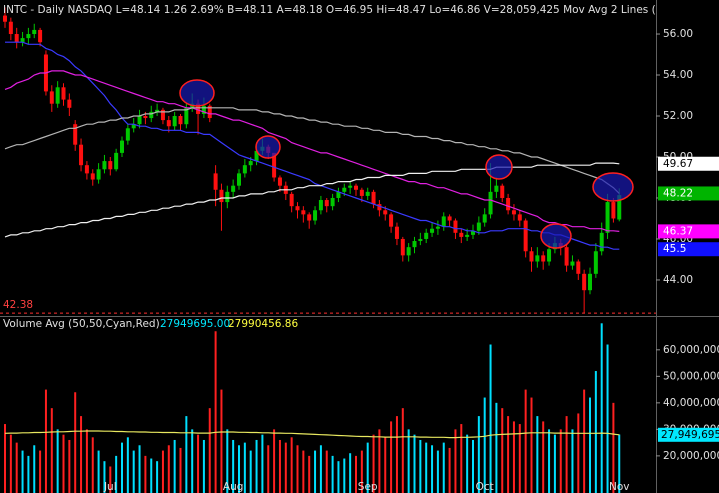  What do you see at coordinates (674, 249) in the screenshot?
I see `last-value-label: 45.5` at bounding box center [674, 249].